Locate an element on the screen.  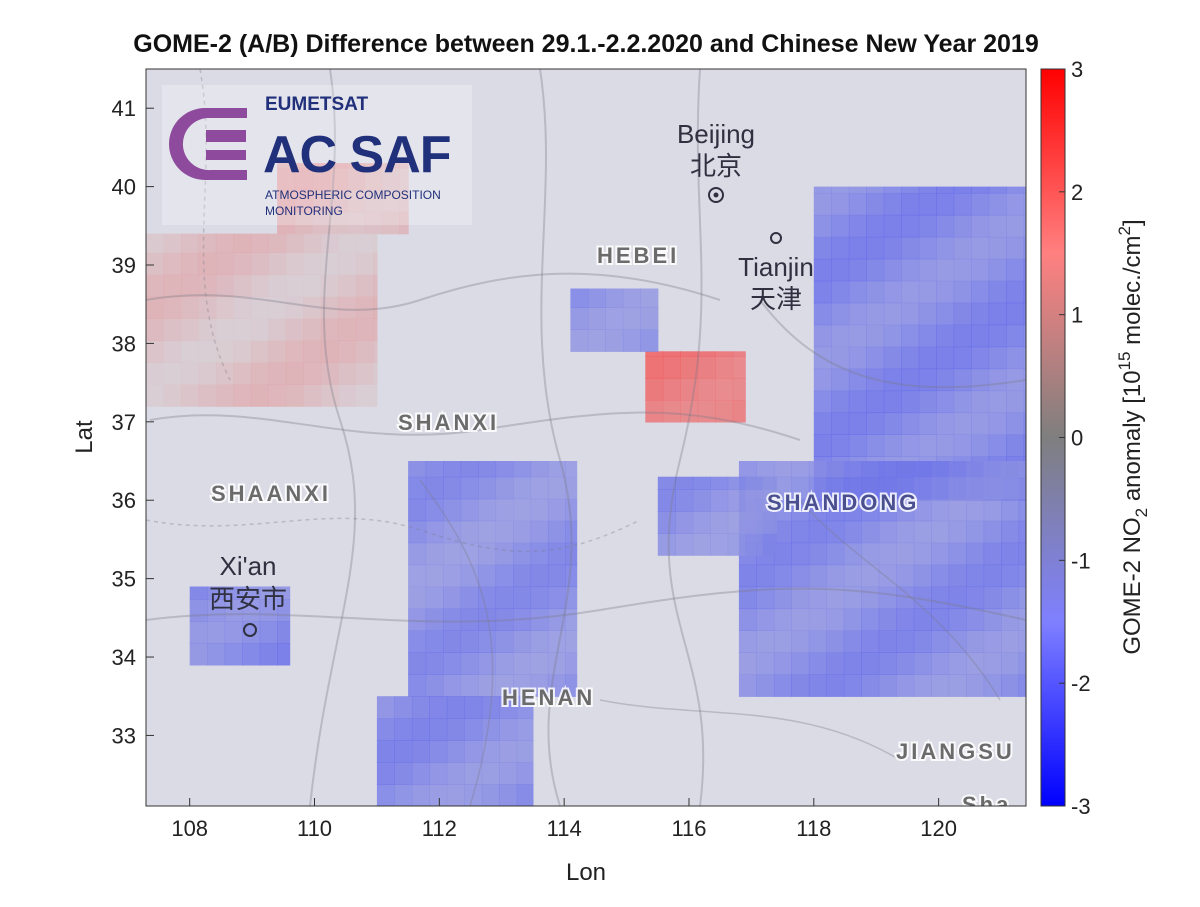
city-label-beijing-zh: 北京 is located at coordinates (716, 166).